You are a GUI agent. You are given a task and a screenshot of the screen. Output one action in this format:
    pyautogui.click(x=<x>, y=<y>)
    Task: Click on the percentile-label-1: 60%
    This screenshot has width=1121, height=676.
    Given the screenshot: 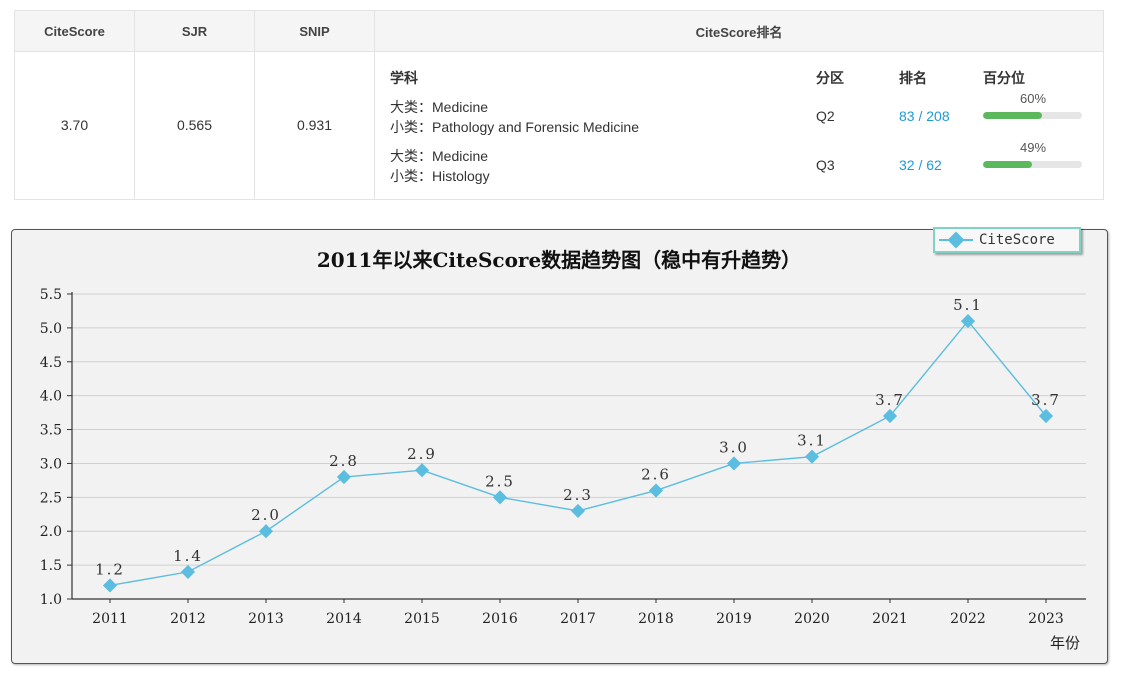 What is the action you would take?
    pyautogui.click(x=1033, y=98)
    